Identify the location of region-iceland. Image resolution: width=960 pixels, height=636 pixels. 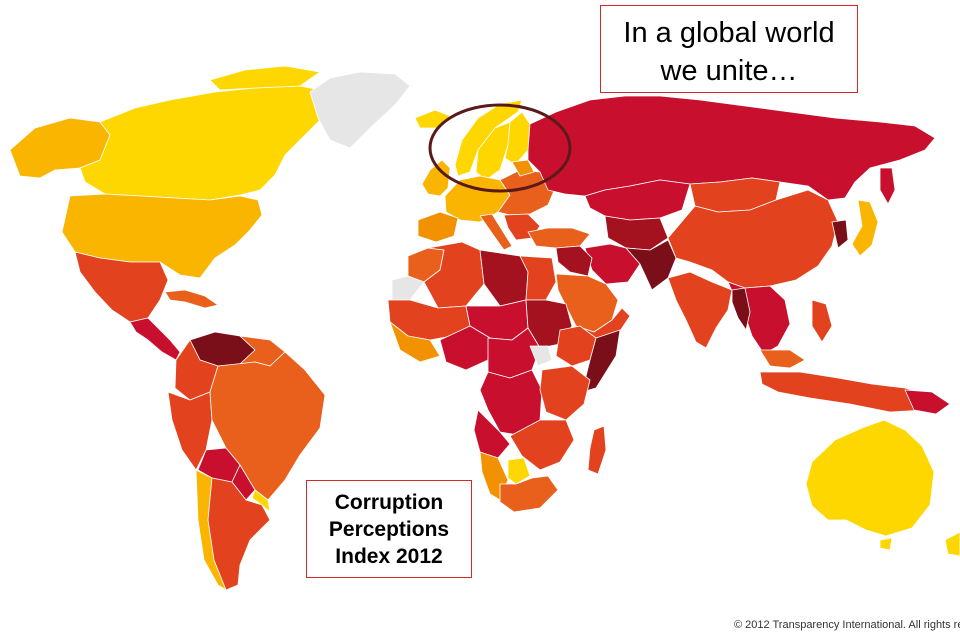
(432, 119).